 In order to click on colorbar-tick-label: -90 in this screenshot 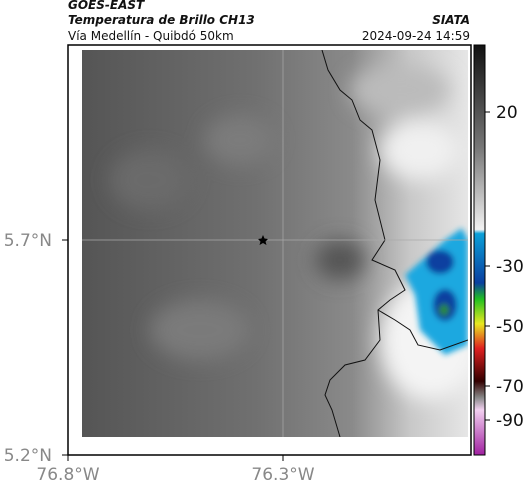, I will do `click(510, 421)`.